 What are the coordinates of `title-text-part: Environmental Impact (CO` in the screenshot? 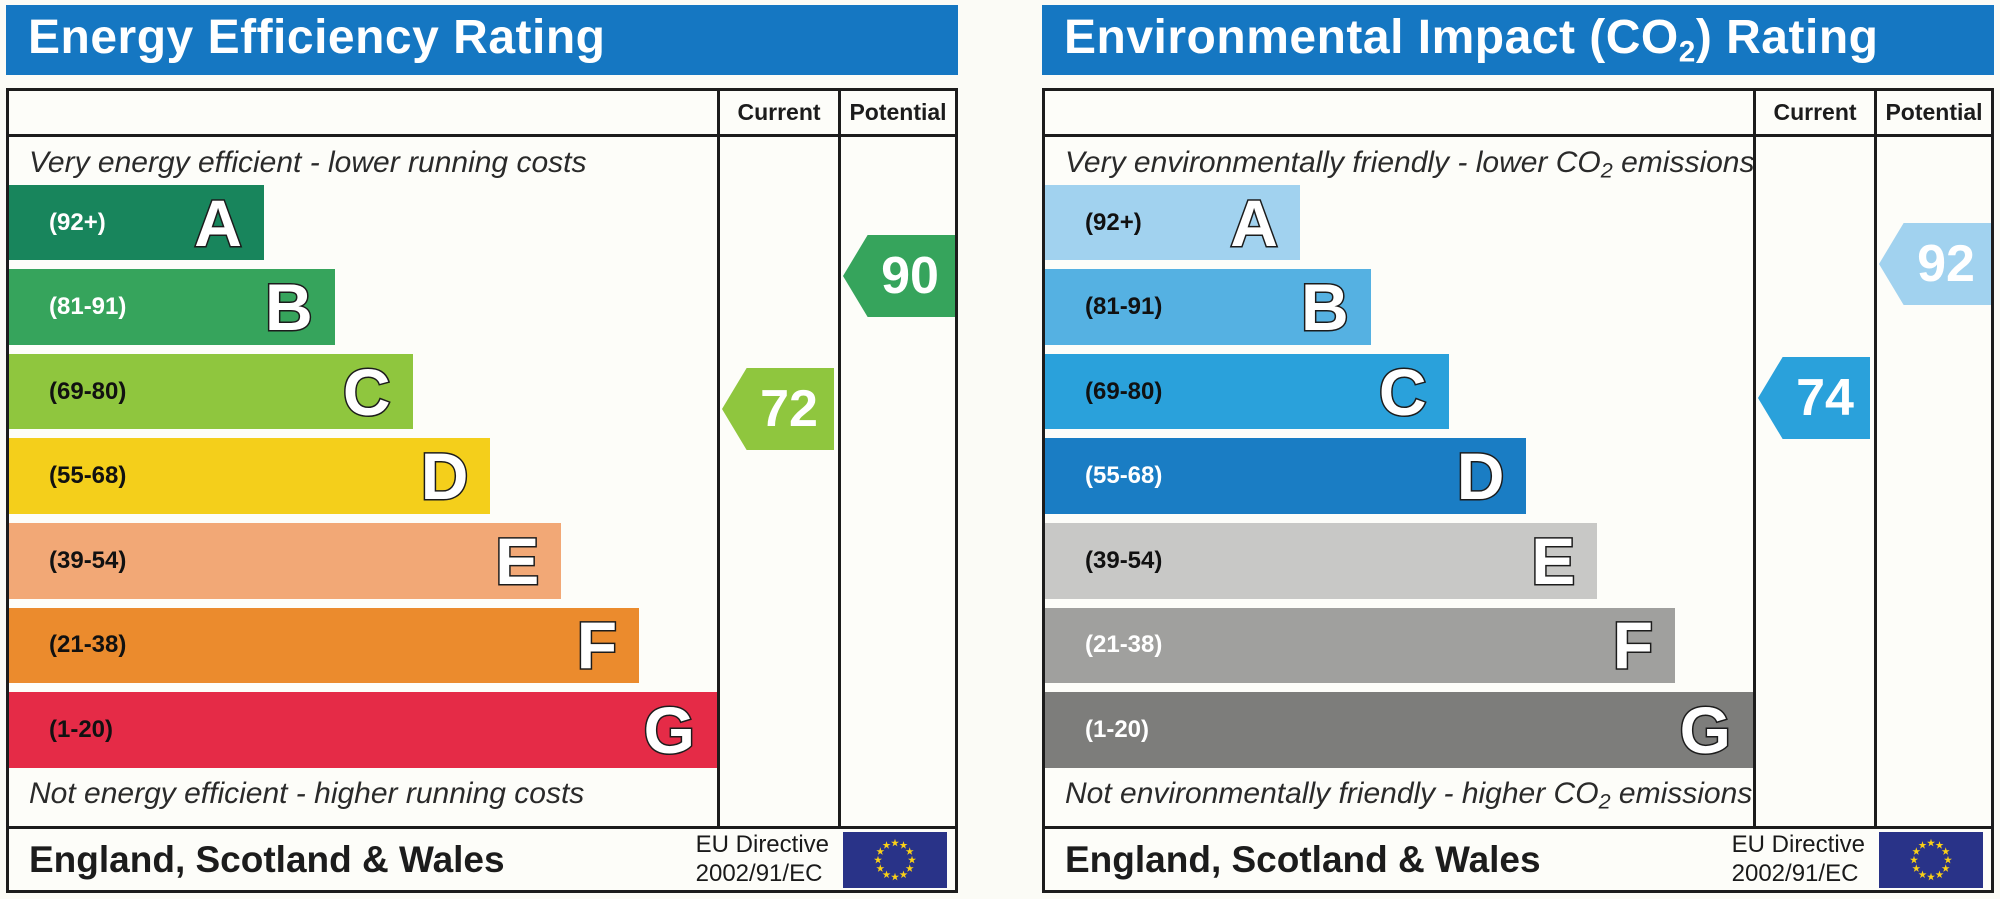 It's located at (1371, 38).